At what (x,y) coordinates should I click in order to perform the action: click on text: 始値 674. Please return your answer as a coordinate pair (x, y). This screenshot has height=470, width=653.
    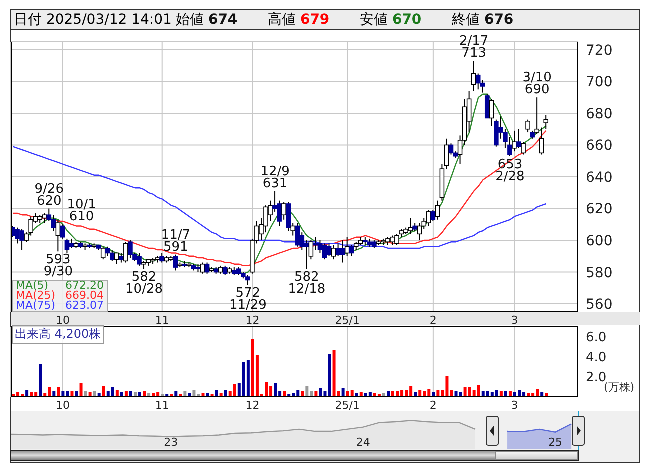
    Looking at the image, I should click on (207, 19).